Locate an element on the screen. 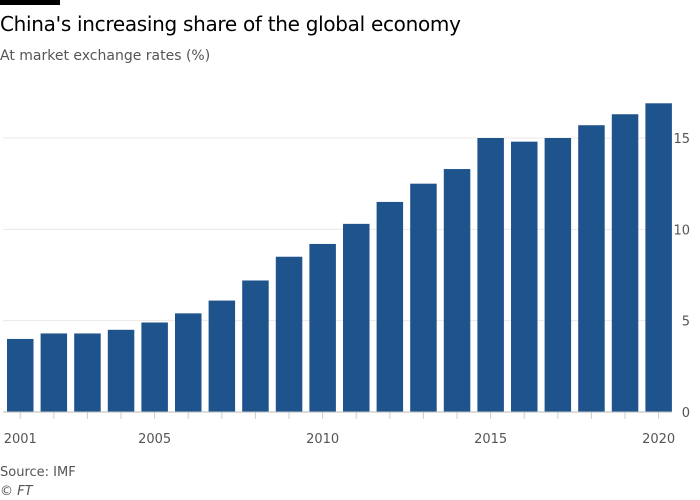 The height and width of the screenshot is (500, 700). x-tick-label: 2010 is located at coordinates (322, 439).